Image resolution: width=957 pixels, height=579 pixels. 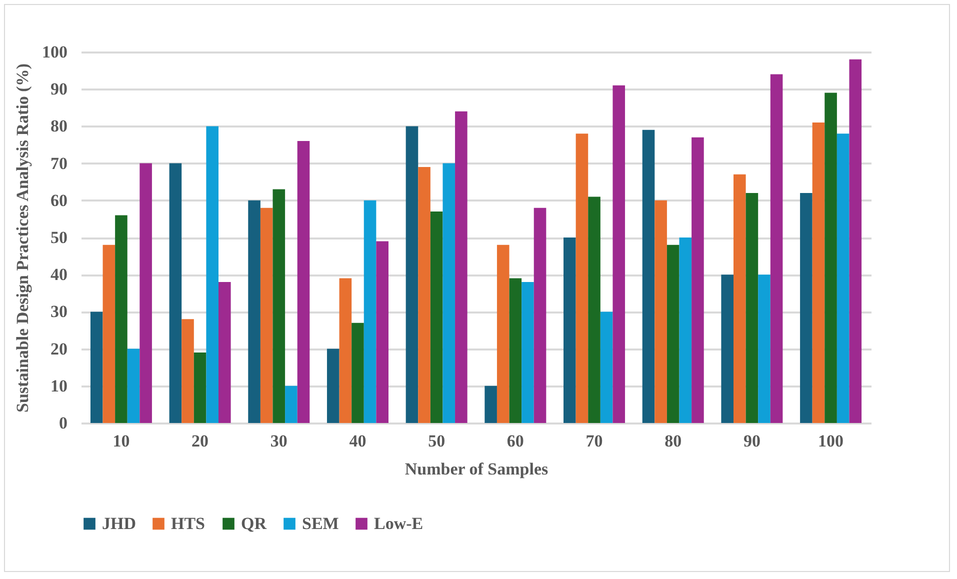 I want to click on y-tick-label: 80, so click(x=59, y=126).